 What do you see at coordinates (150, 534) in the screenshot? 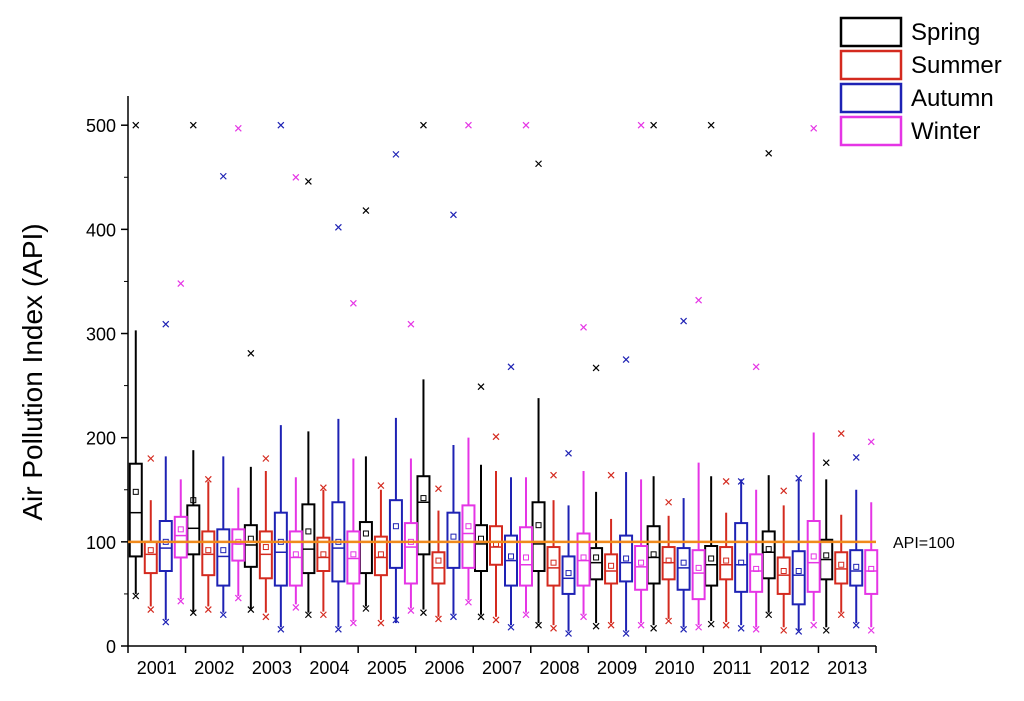
I see `box-summer-2001` at bounding box center [150, 534].